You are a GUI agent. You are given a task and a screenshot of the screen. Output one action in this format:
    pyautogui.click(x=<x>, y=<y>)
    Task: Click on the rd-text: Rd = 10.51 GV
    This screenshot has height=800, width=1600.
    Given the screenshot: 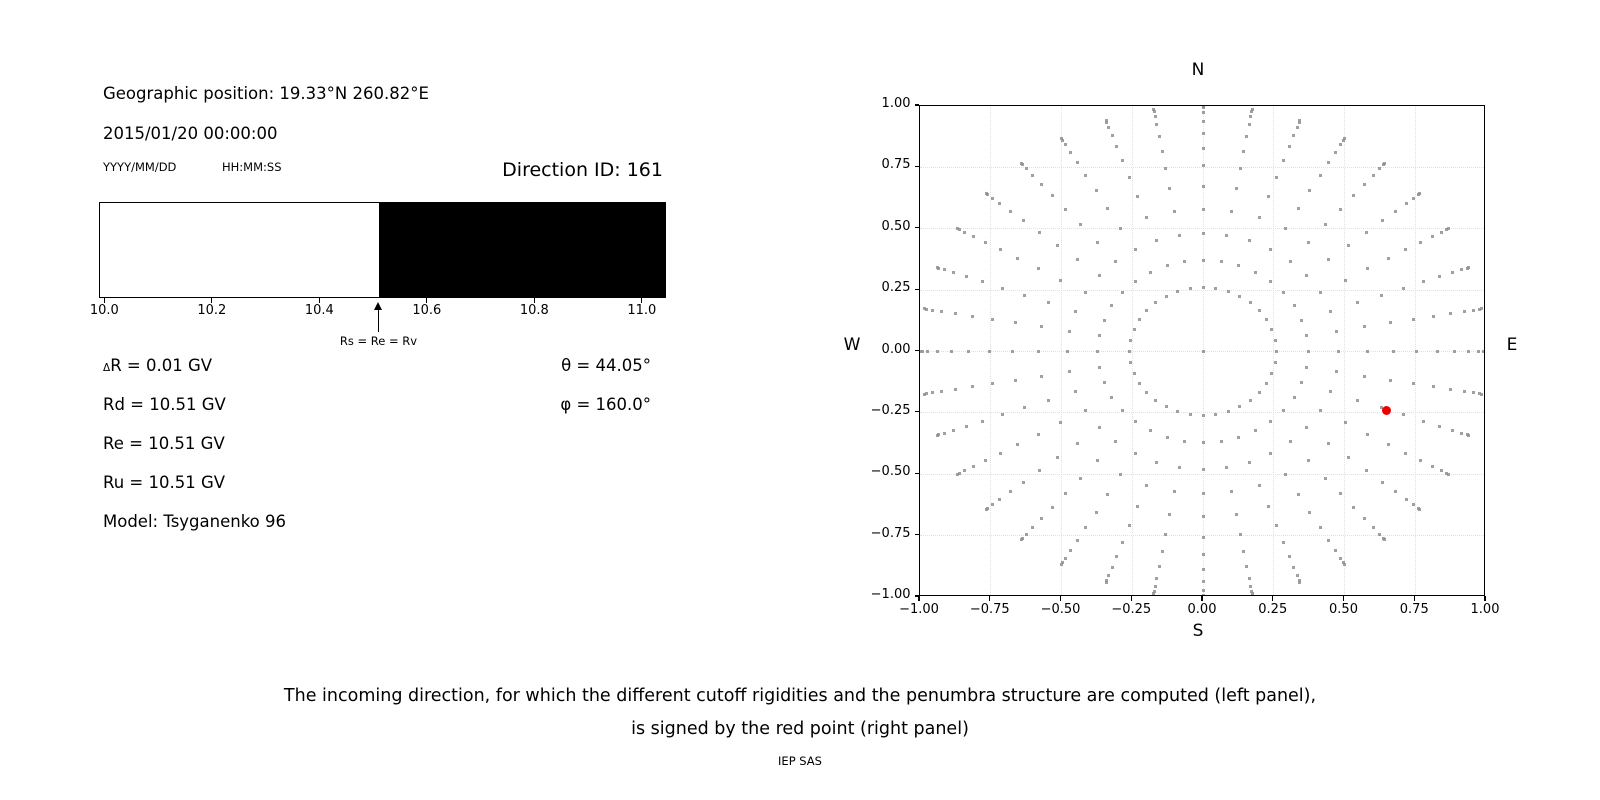 What is the action you would take?
    pyautogui.click(x=164, y=404)
    